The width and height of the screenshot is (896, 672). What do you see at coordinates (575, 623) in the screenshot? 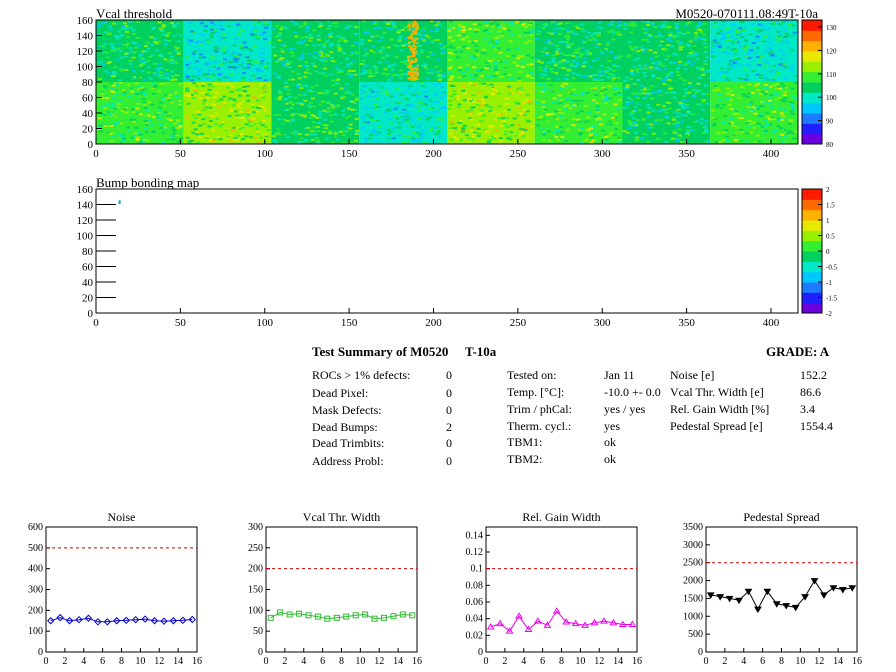
I see `data-point` at bounding box center [575, 623].